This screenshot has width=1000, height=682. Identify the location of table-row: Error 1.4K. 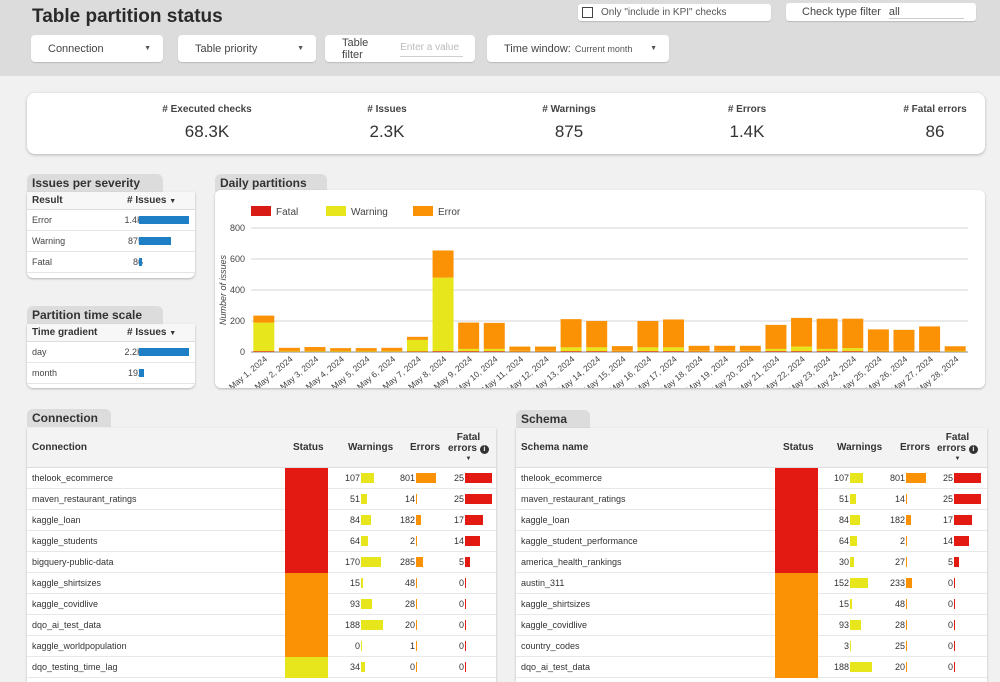
(111, 220).